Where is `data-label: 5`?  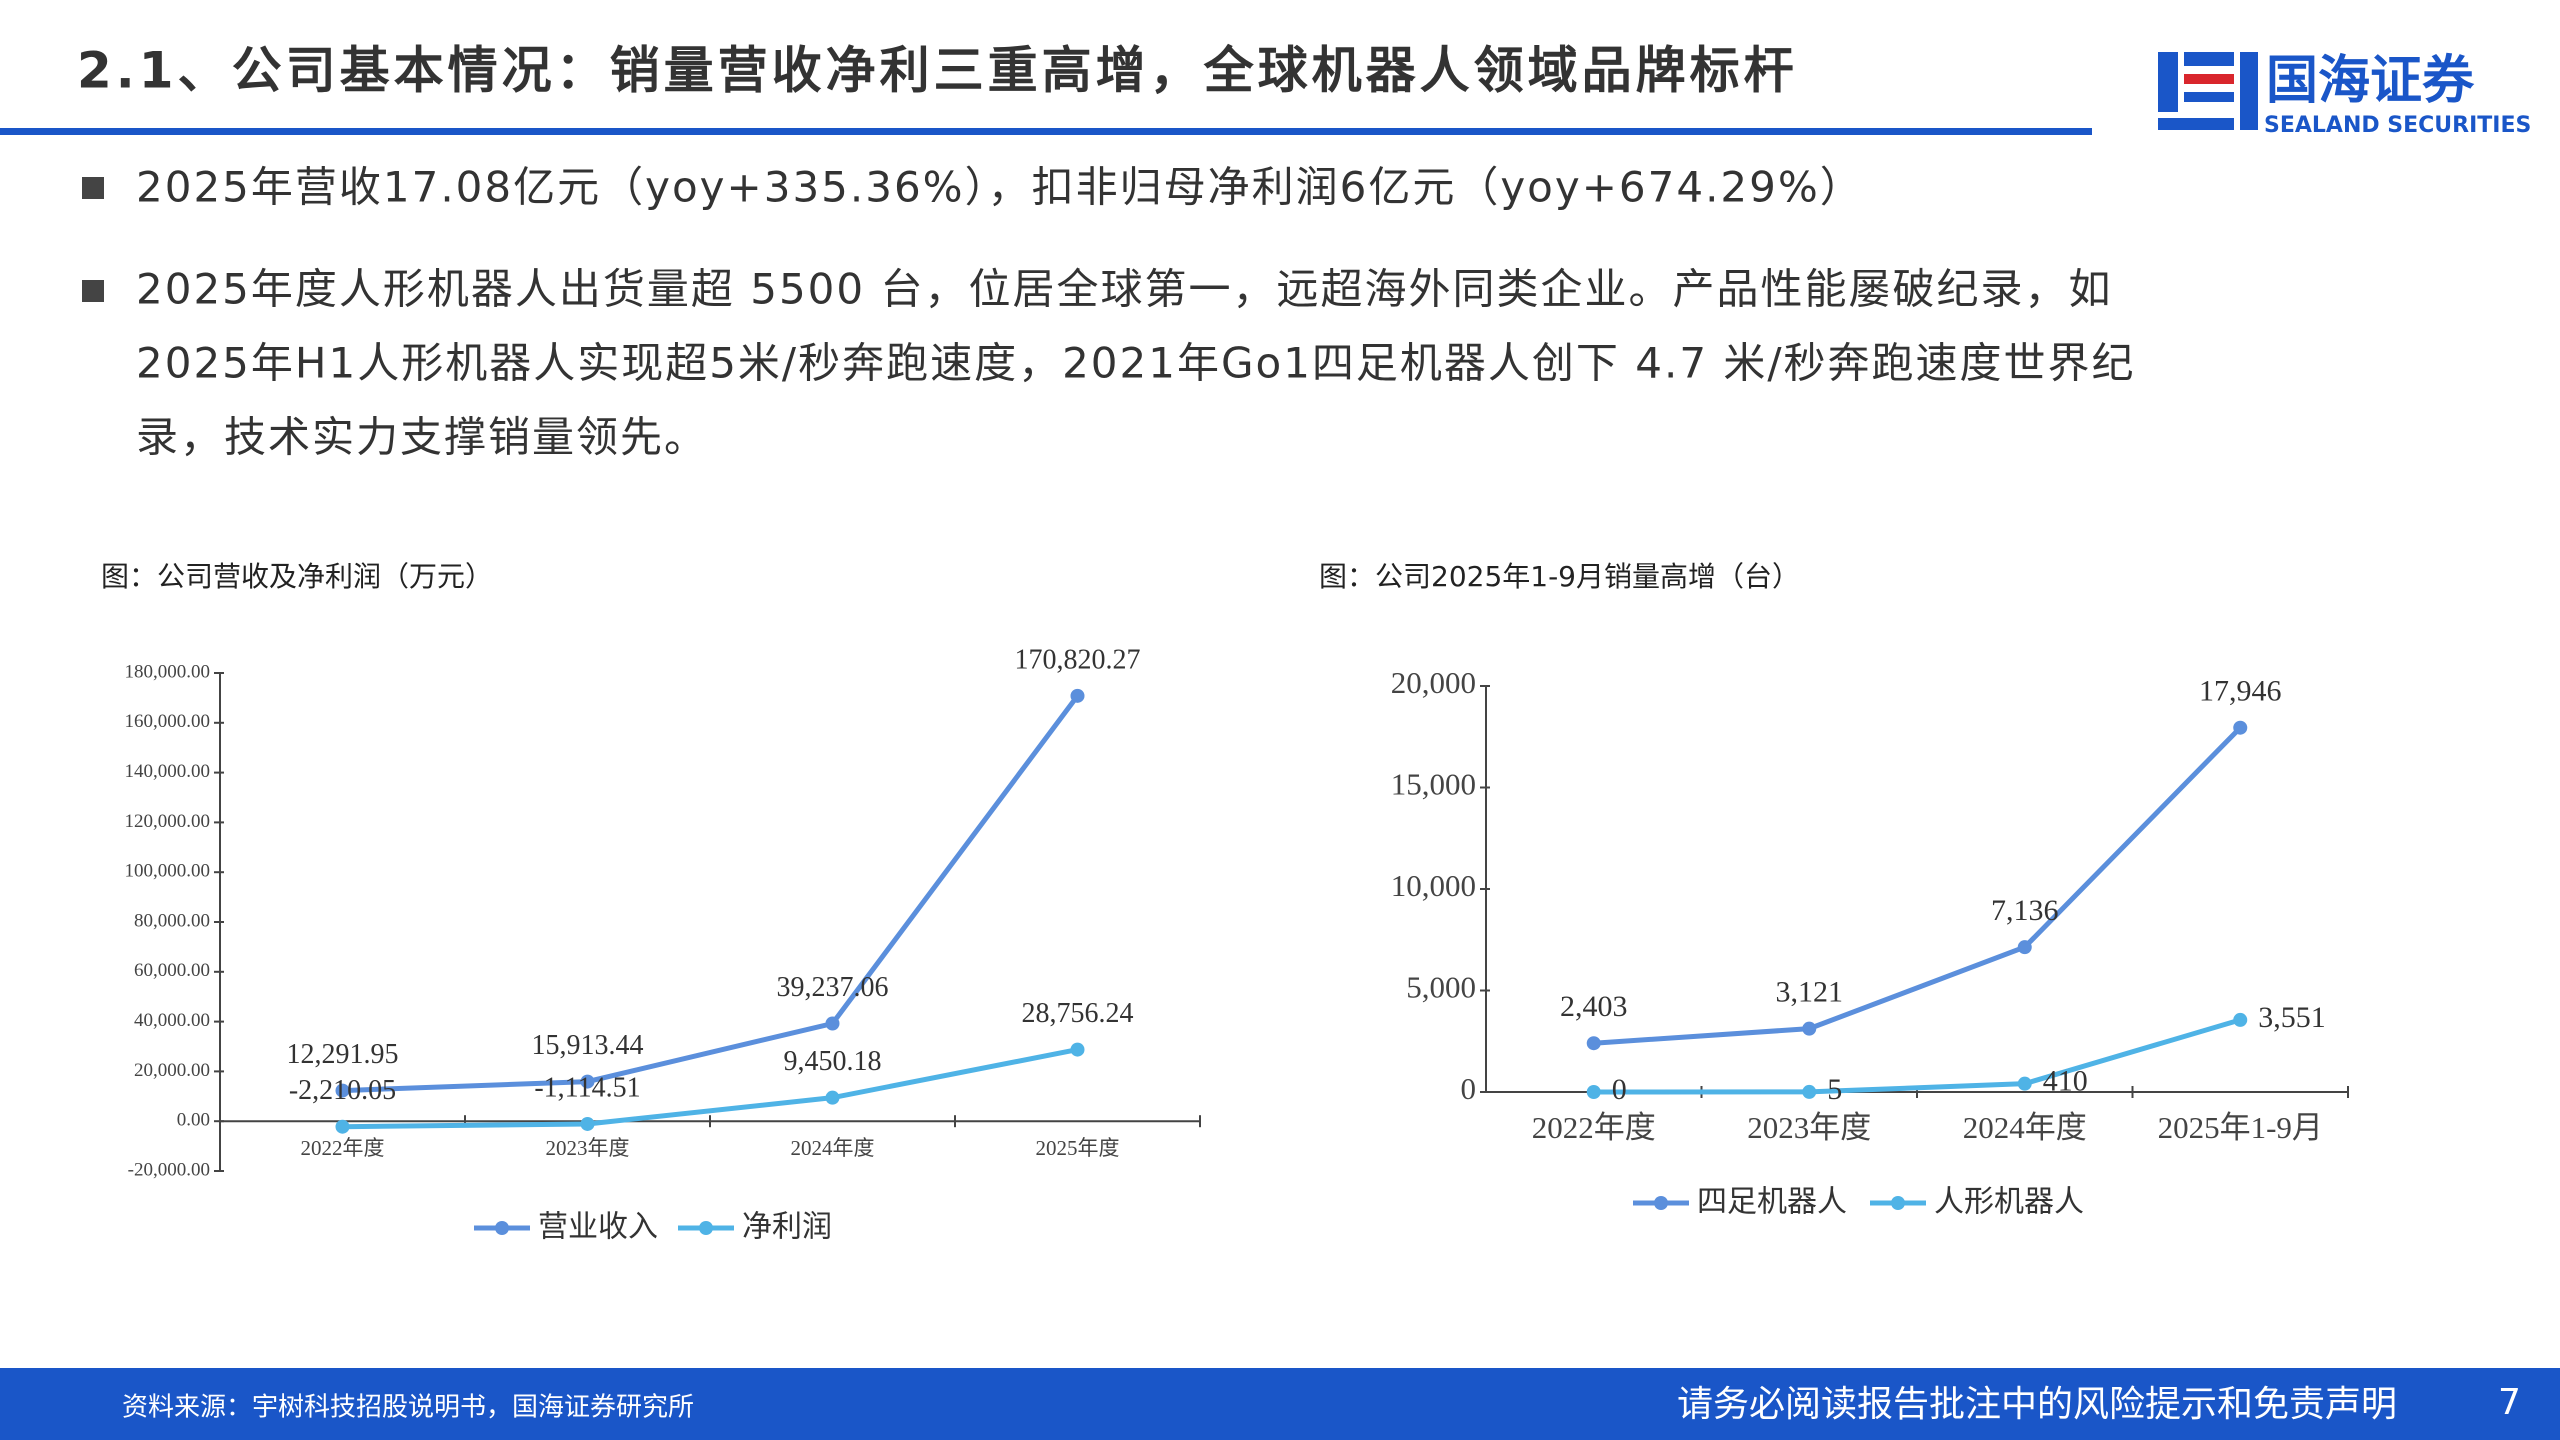
data-label: 5 is located at coordinates (1834, 1089).